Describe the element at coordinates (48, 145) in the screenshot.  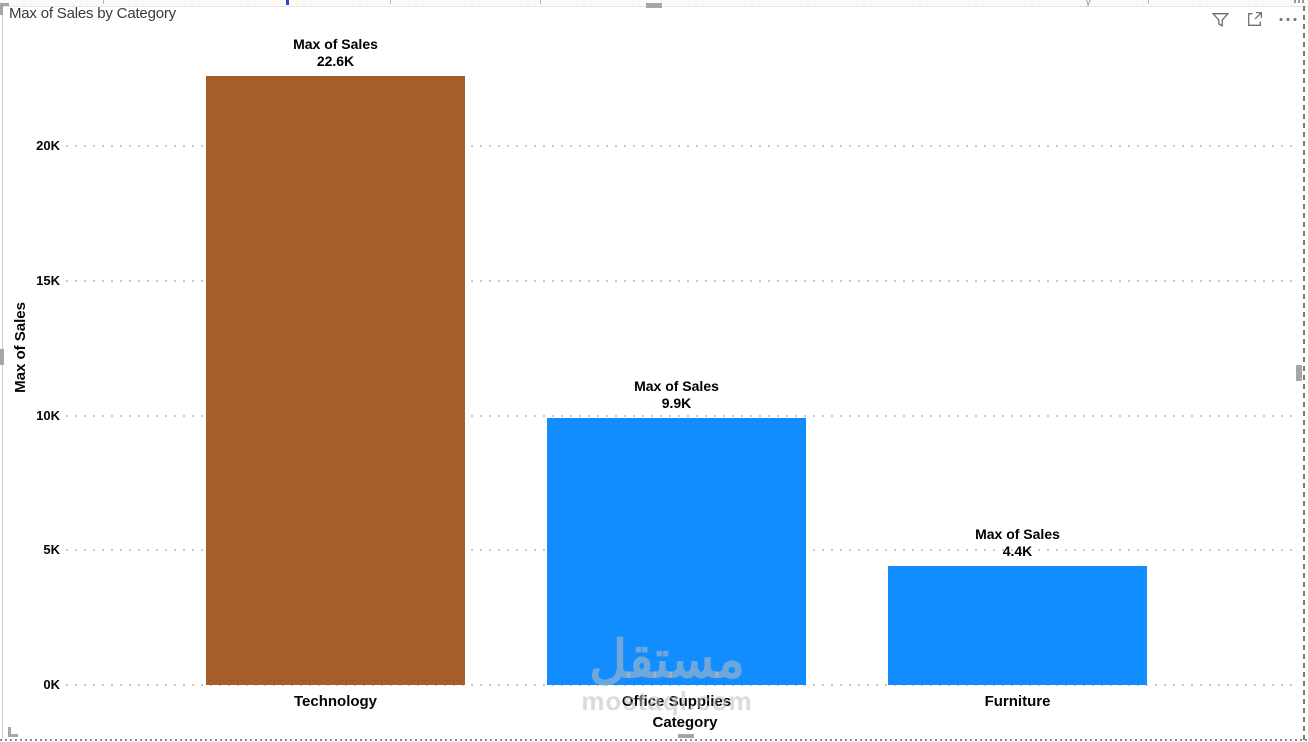
I see `y-axis-tick-label: 20K` at that location.